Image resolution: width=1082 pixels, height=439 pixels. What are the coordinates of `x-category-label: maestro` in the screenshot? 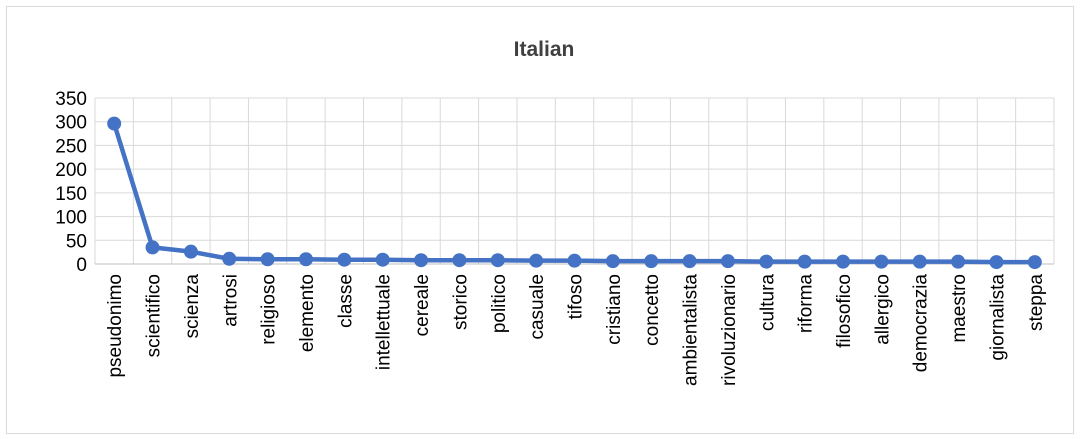 It's located at (959, 308).